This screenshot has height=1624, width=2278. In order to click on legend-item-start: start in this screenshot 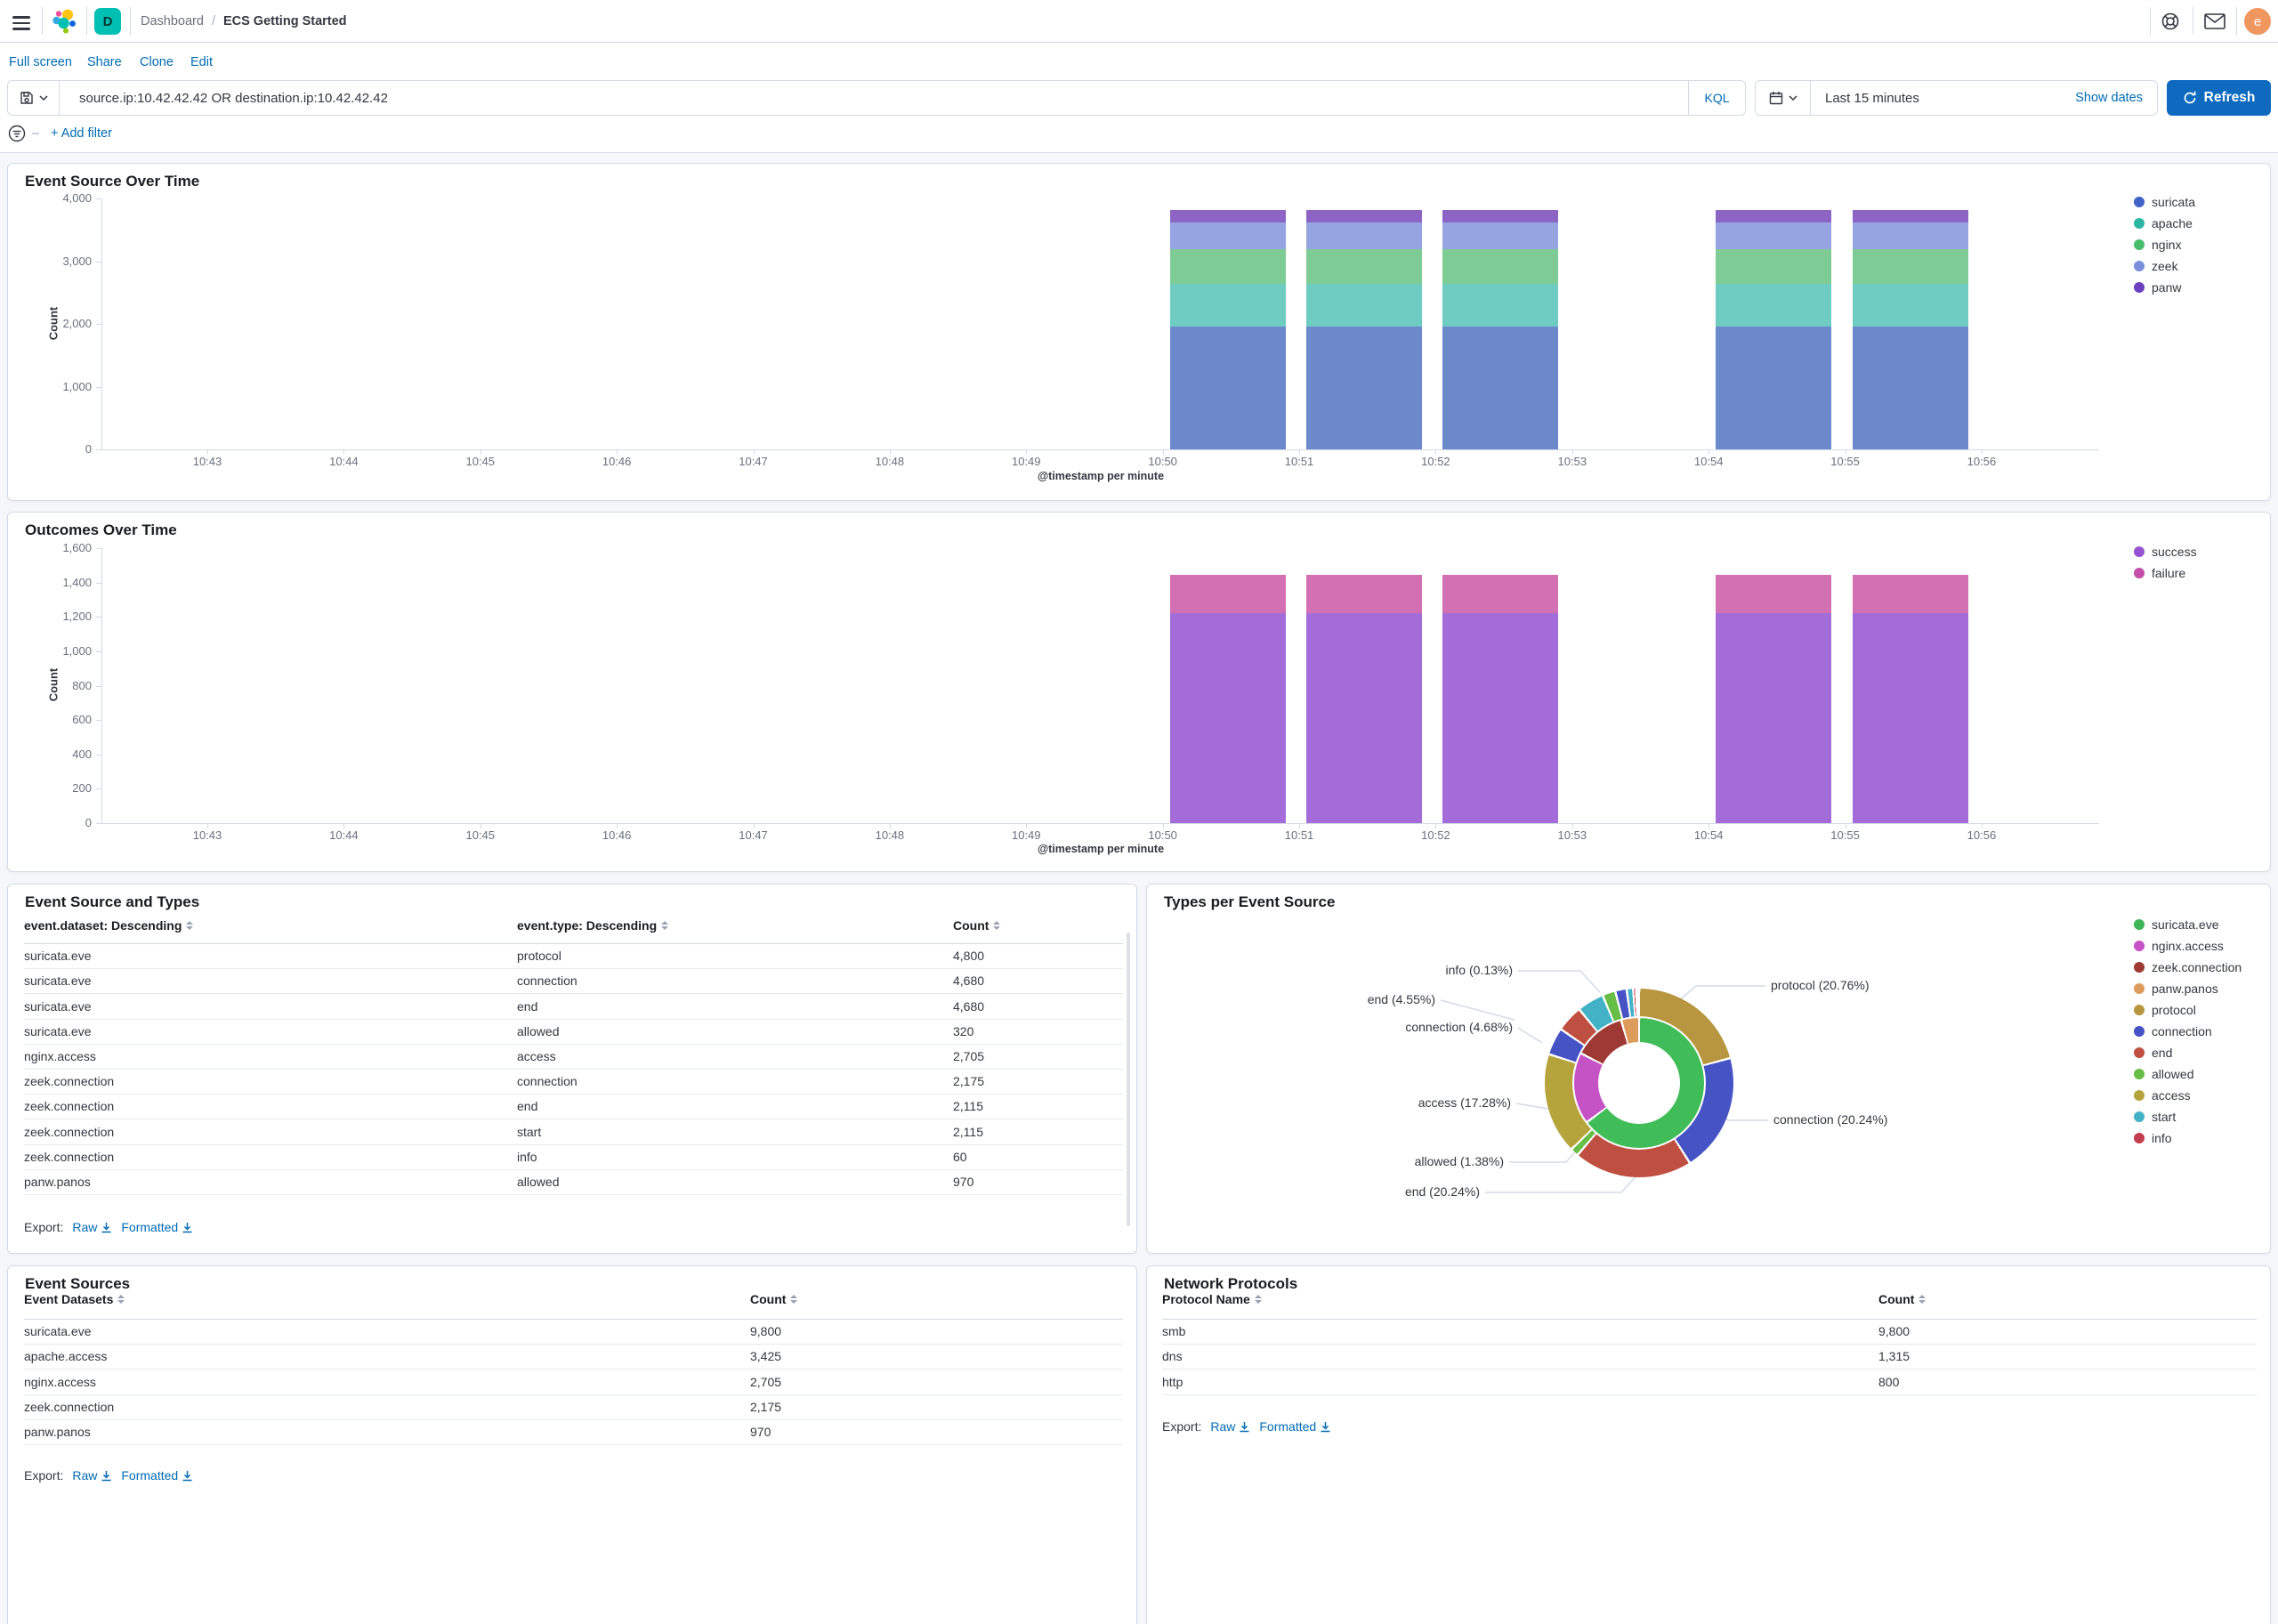, I will do `click(2155, 1117)`.